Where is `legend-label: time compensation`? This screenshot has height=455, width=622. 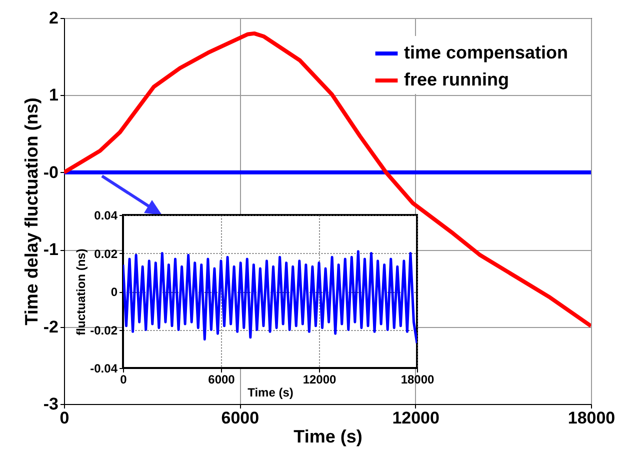 legend-label: time compensation is located at coordinates (486, 52).